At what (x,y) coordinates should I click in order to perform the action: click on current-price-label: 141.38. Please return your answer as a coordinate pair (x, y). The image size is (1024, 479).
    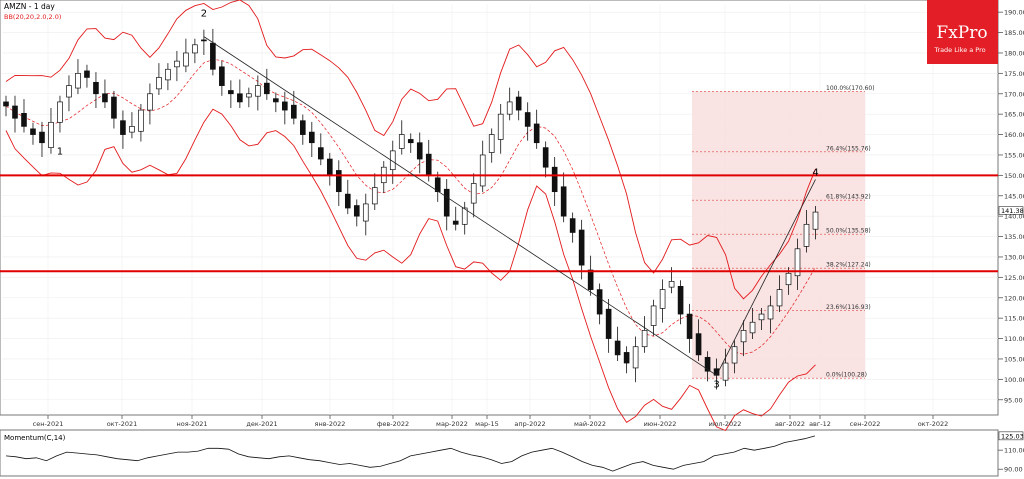
    Looking at the image, I should click on (1012, 211).